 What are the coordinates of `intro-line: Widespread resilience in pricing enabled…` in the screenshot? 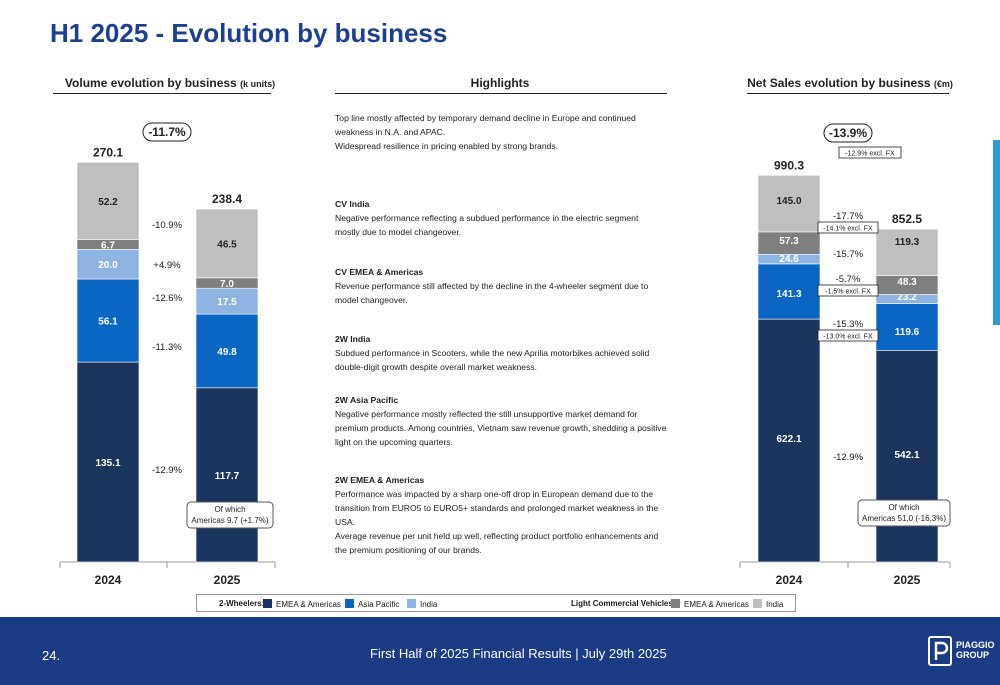 It's located at (447, 146).